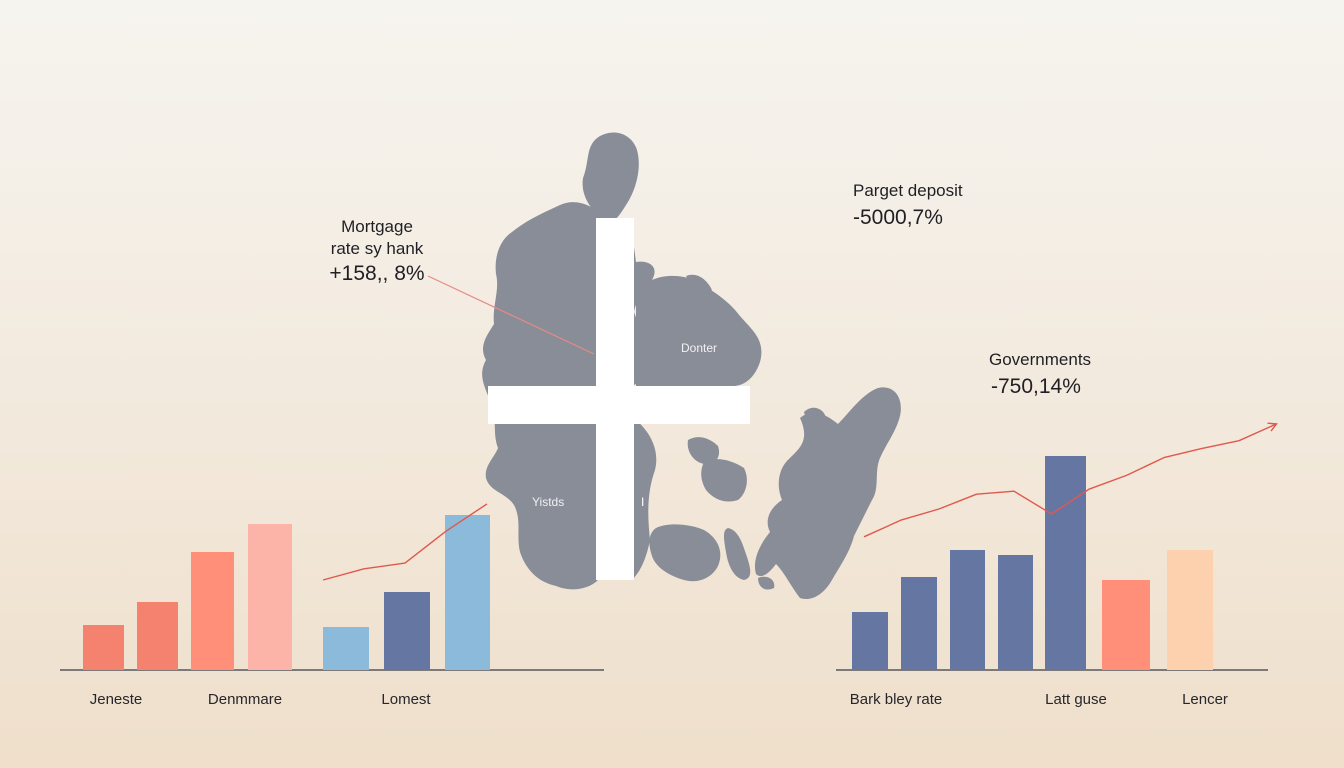 The width and height of the screenshot is (1344, 768). Describe the element at coordinates (699, 348) in the screenshot. I see `map-label-east: Donter` at that location.